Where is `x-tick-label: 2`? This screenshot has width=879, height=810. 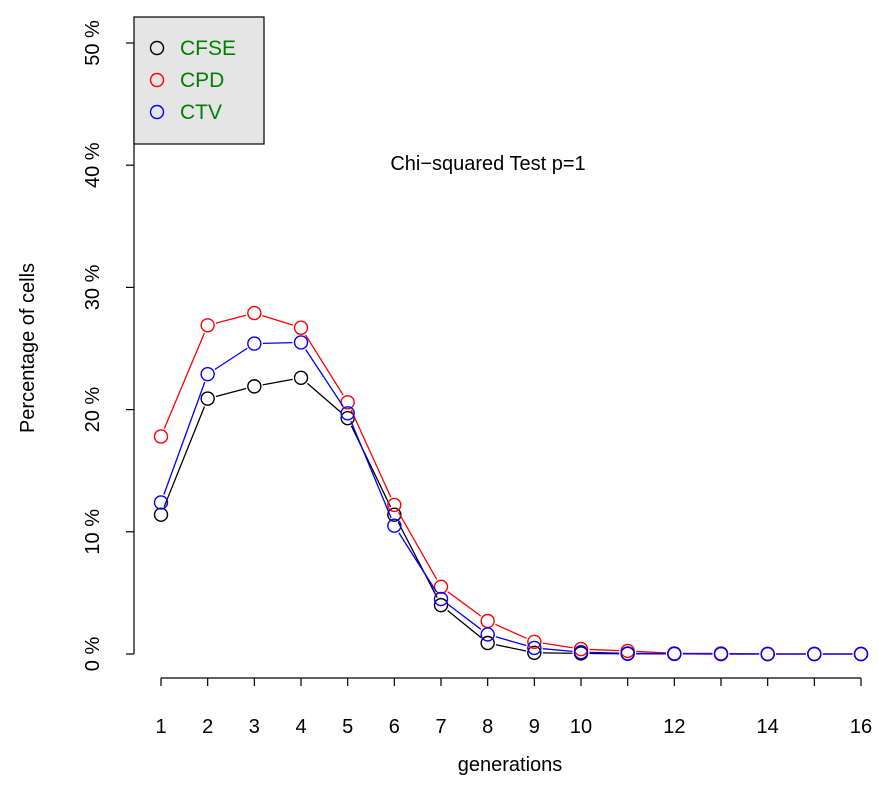
x-tick-label: 2 is located at coordinates (207, 727).